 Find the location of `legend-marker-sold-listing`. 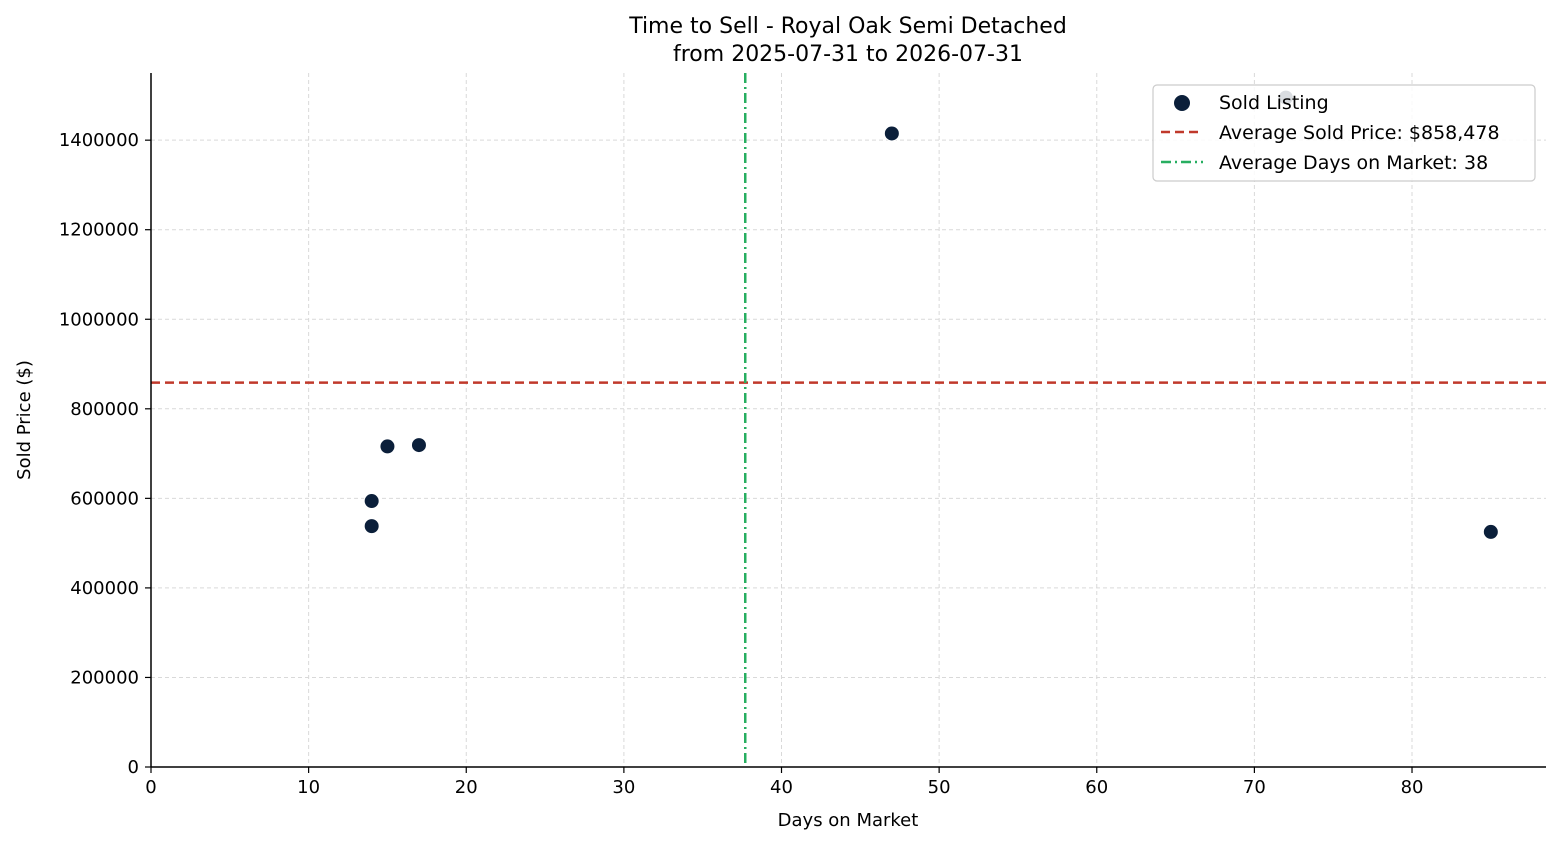

legend-marker-sold-listing is located at coordinates (1182, 103).